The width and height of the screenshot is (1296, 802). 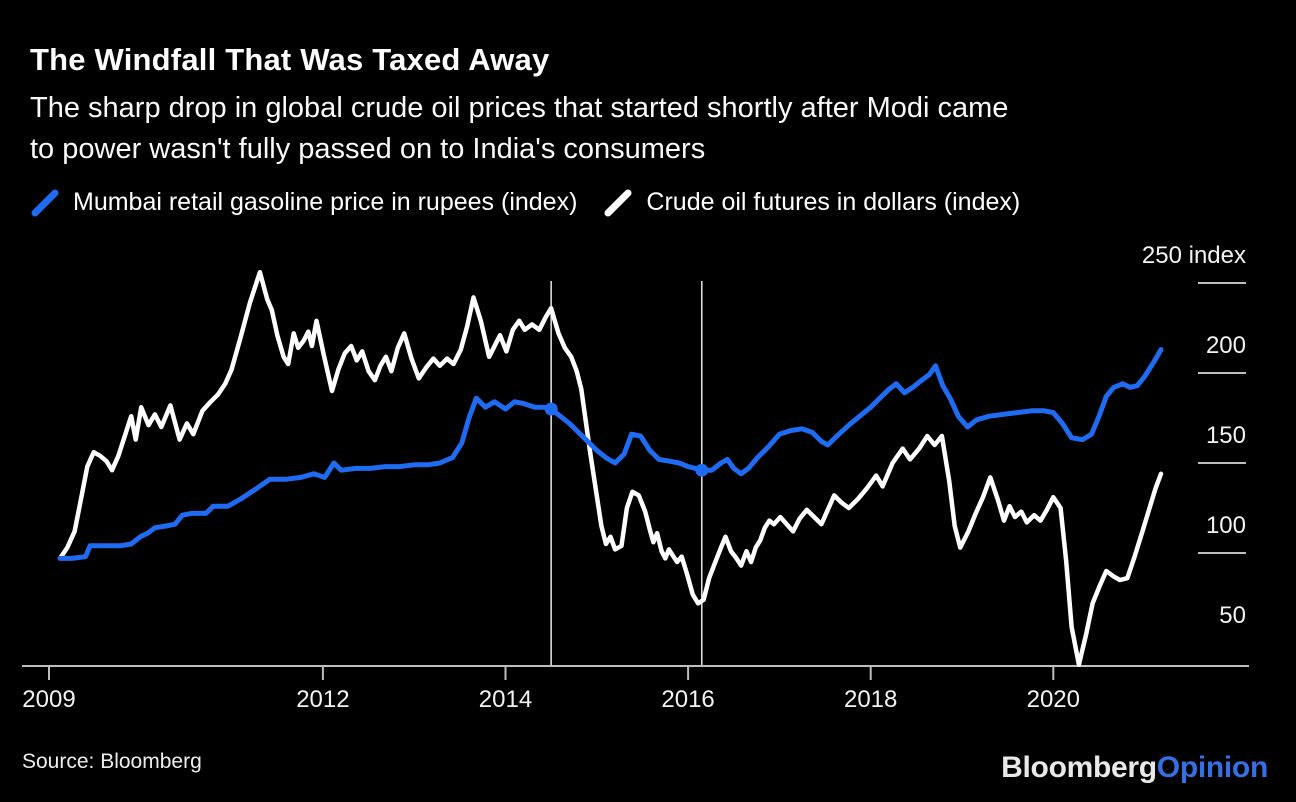 What do you see at coordinates (870, 699) in the screenshot?
I see `x-axis-label-2018: 2018` at bounding box center [870, 699].